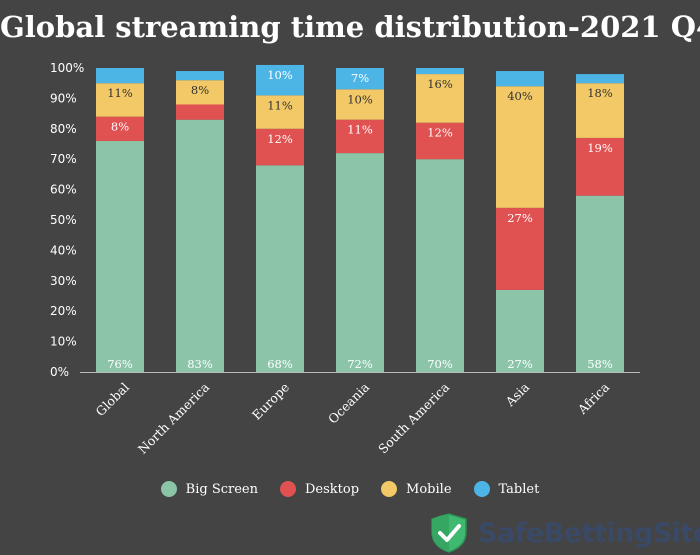 This screenshot has height=555, width=700. What do you see at coordinates (63, 159) in the screenshot?
I see `y-tick-label: 70%` at bounding box center [63, 159].